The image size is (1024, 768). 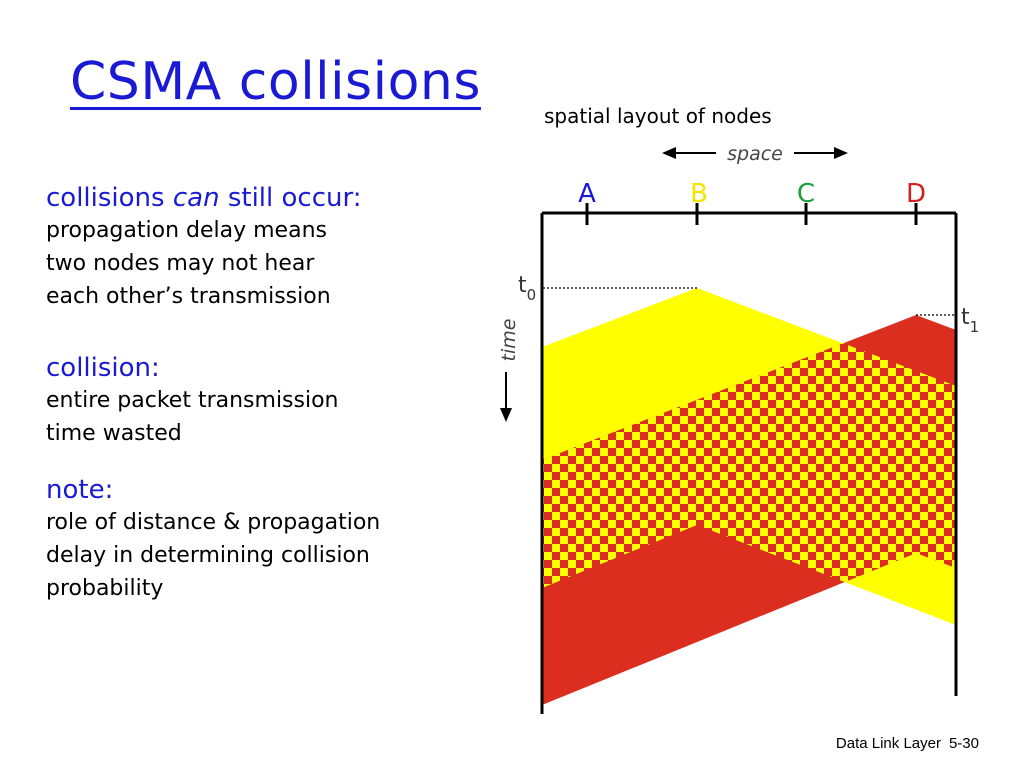 What do you see at coordinates (888, 743) in the screenshot?
I see `footer-chapter: Data Link Layer` at bounding box center [888, 743].